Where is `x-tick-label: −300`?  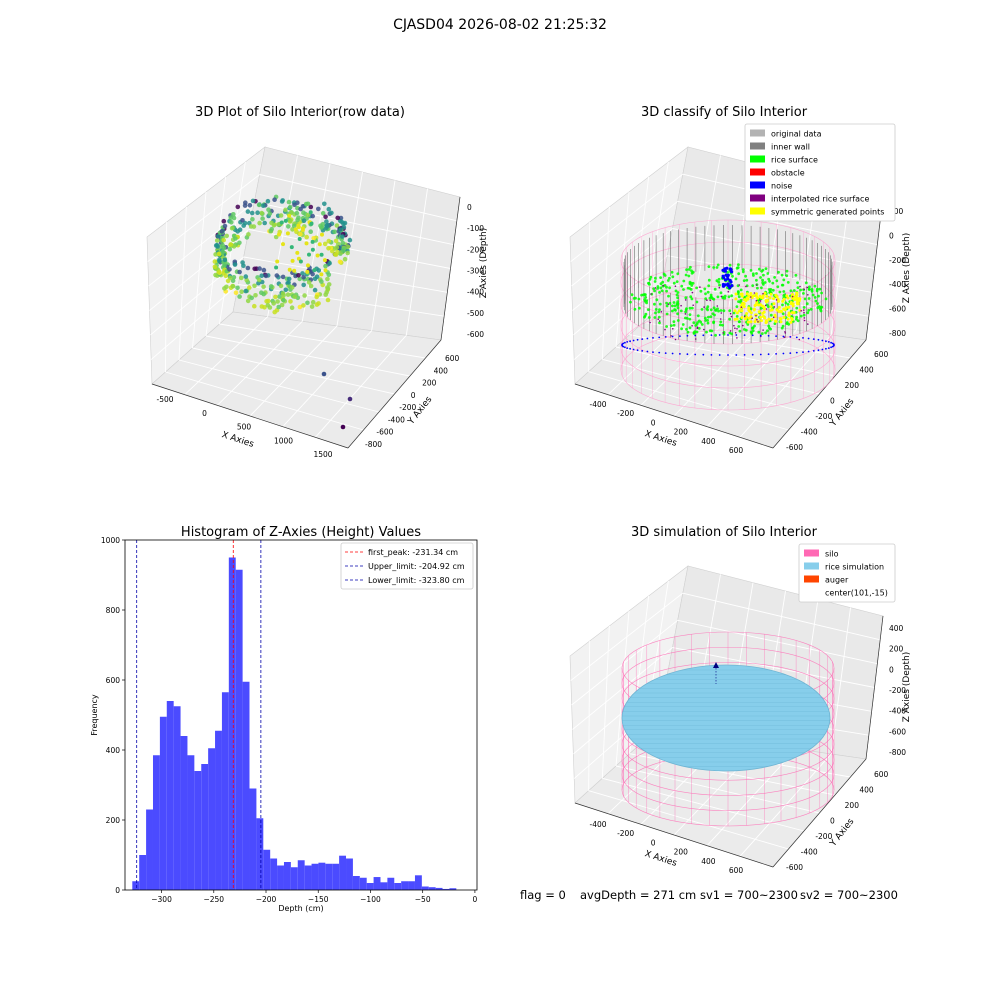
x-tick-label: −300 is located at coordinates (161, 899).